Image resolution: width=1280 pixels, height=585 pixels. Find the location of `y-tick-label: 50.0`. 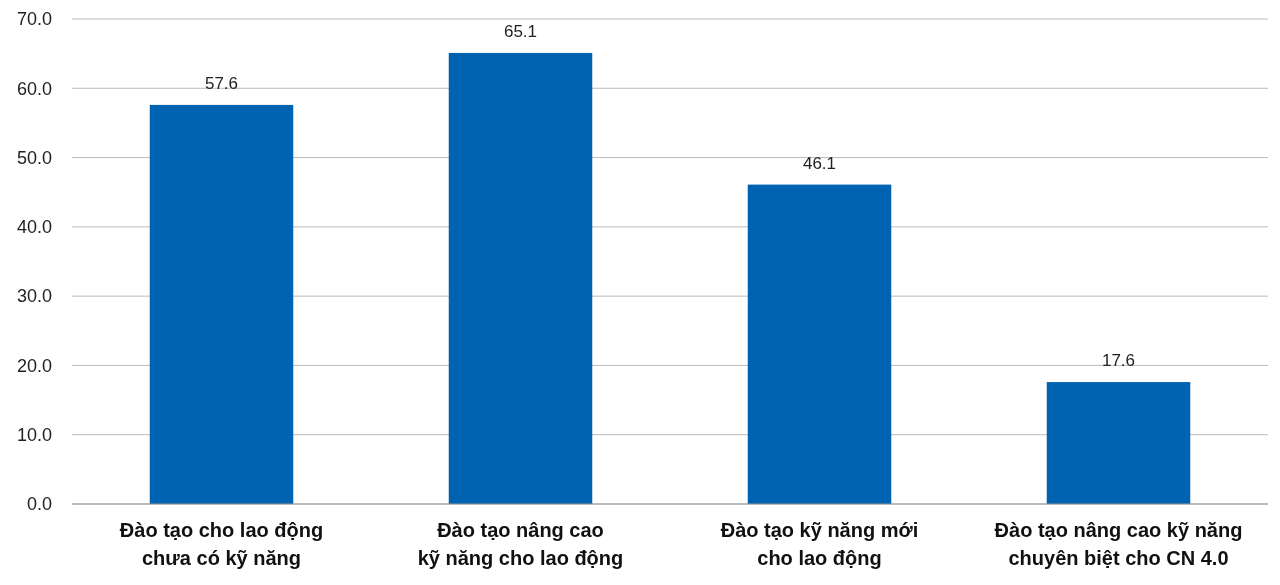

y-tick-label: 50.0 is located at coordinates (34, 157).